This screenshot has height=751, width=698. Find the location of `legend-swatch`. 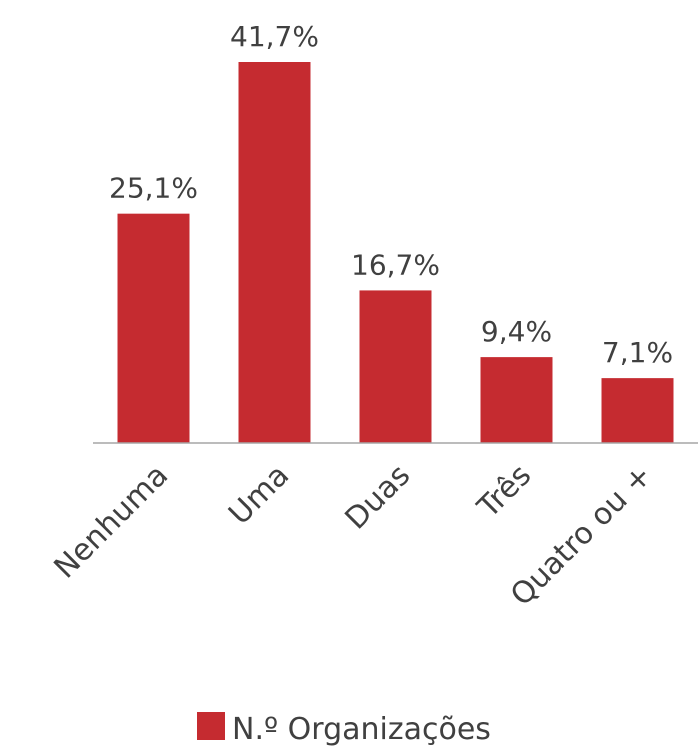

legend-swatch is located at coordinates (211, 726).